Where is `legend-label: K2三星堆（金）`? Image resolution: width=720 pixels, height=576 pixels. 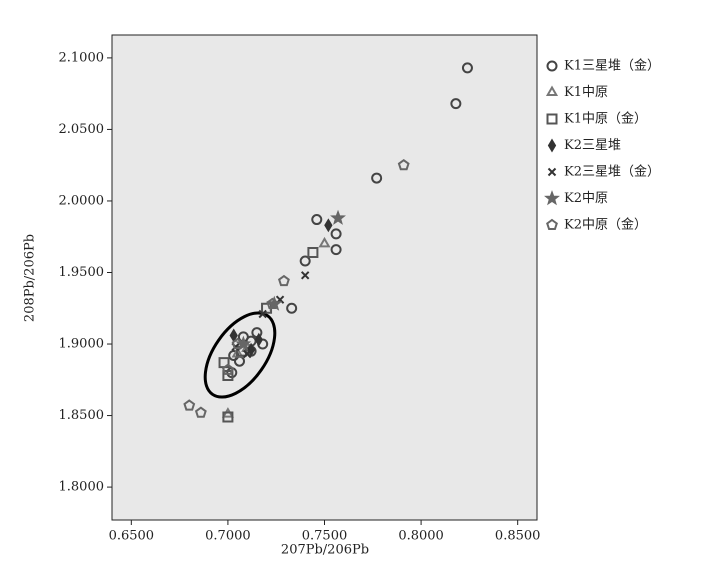
legend-label: K2三星堆（金） is located at coordinates (612, 172).